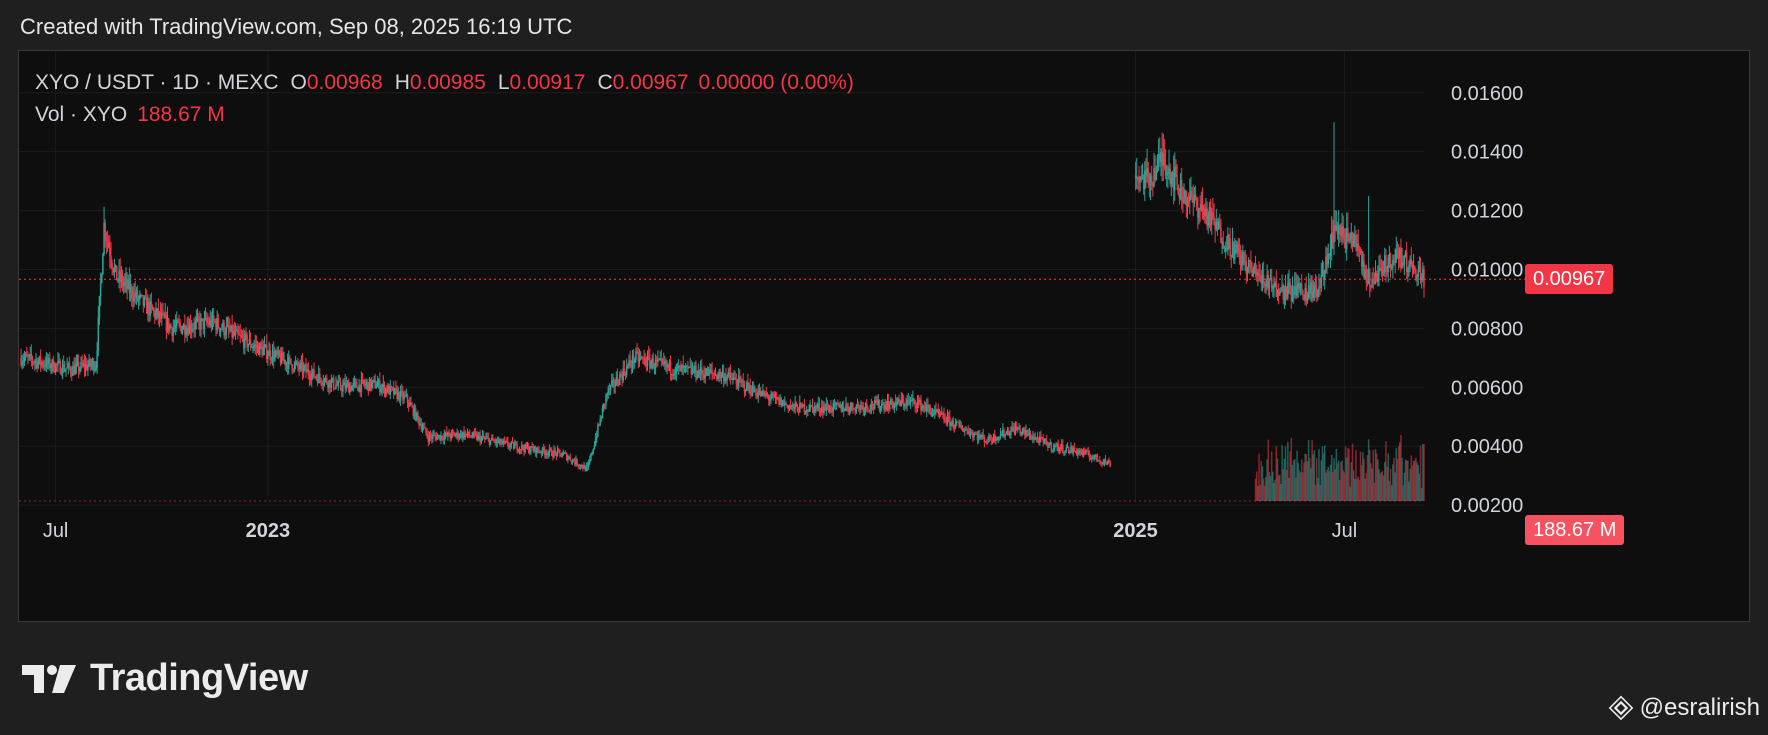 Image resolution: width=1768 pixels, height=735 pixels. I want to click on close-label: C, so click(605, 82).